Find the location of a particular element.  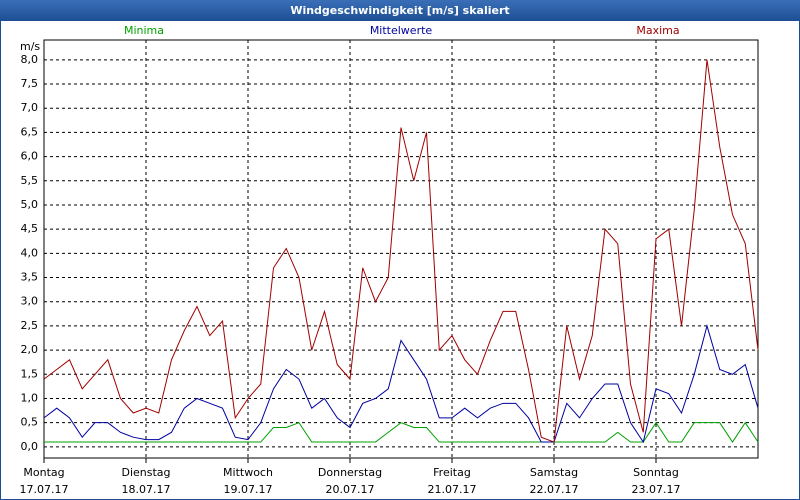

y-tick-label: 7,0 is located at coordinates (30, 107).